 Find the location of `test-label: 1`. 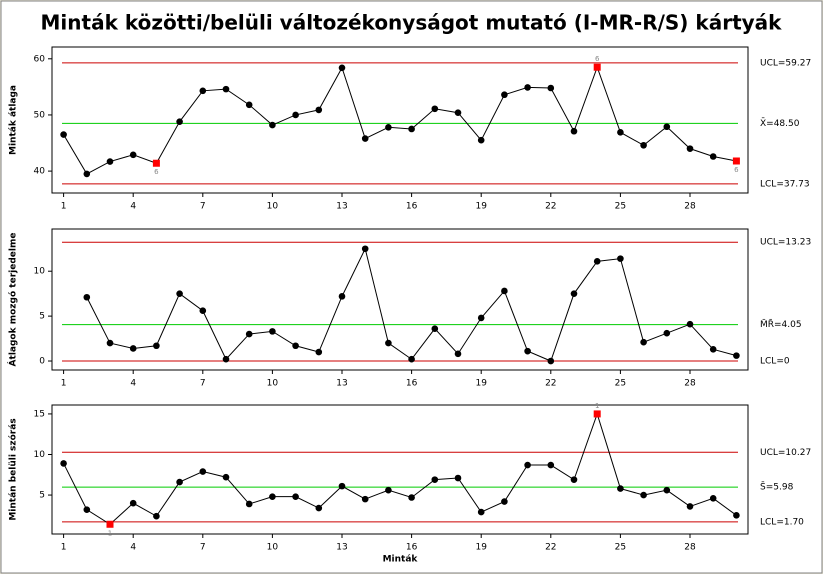

test-label: 1 is located at coordinates (597, 406).